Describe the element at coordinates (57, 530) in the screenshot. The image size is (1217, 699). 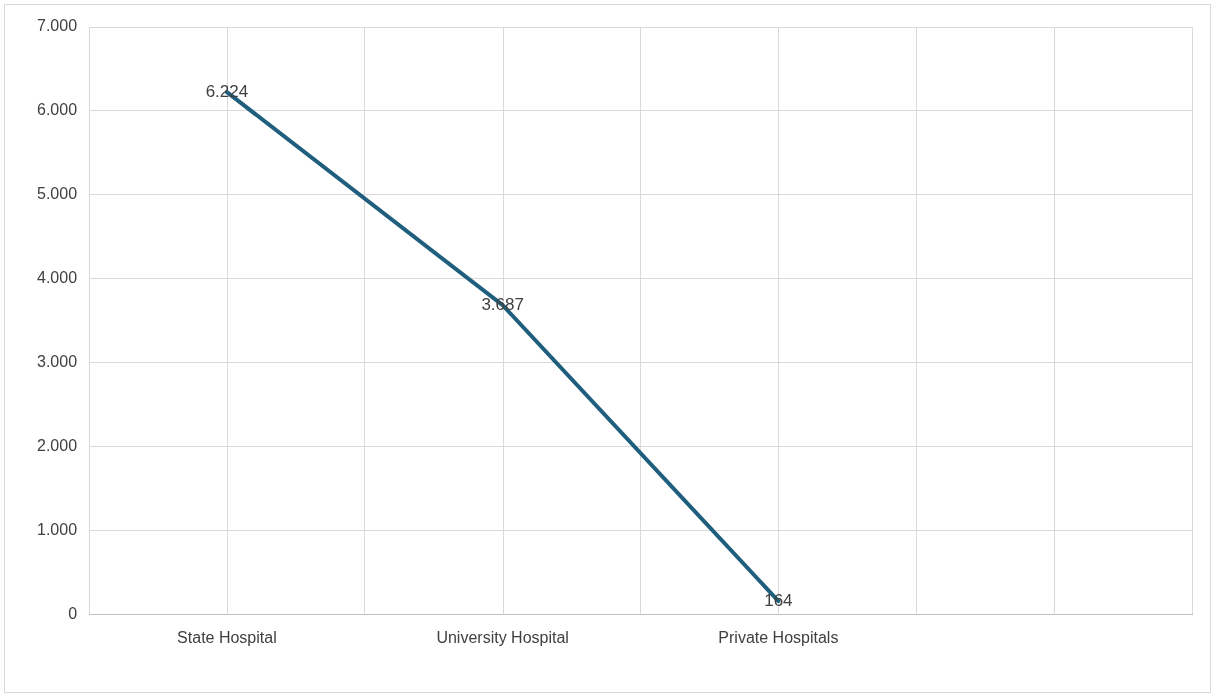
I see `y-tick-label: 1.000` at that location.